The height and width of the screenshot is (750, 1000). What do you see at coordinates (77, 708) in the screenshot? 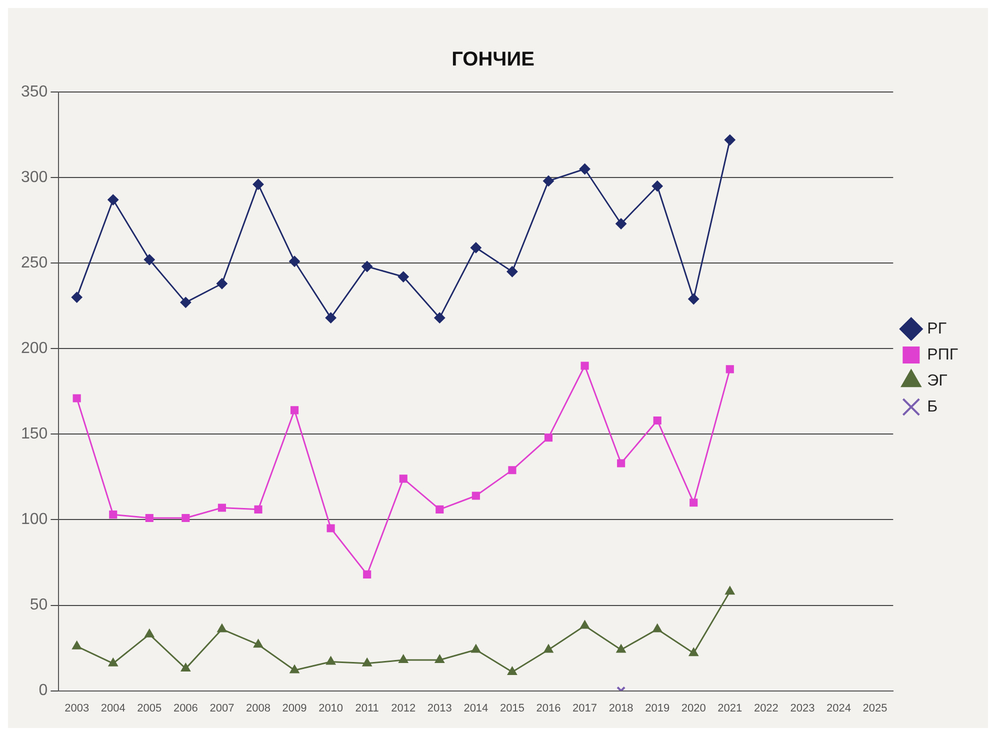
I see `x-tick-label: 2003` at bounding box center [77, 708].